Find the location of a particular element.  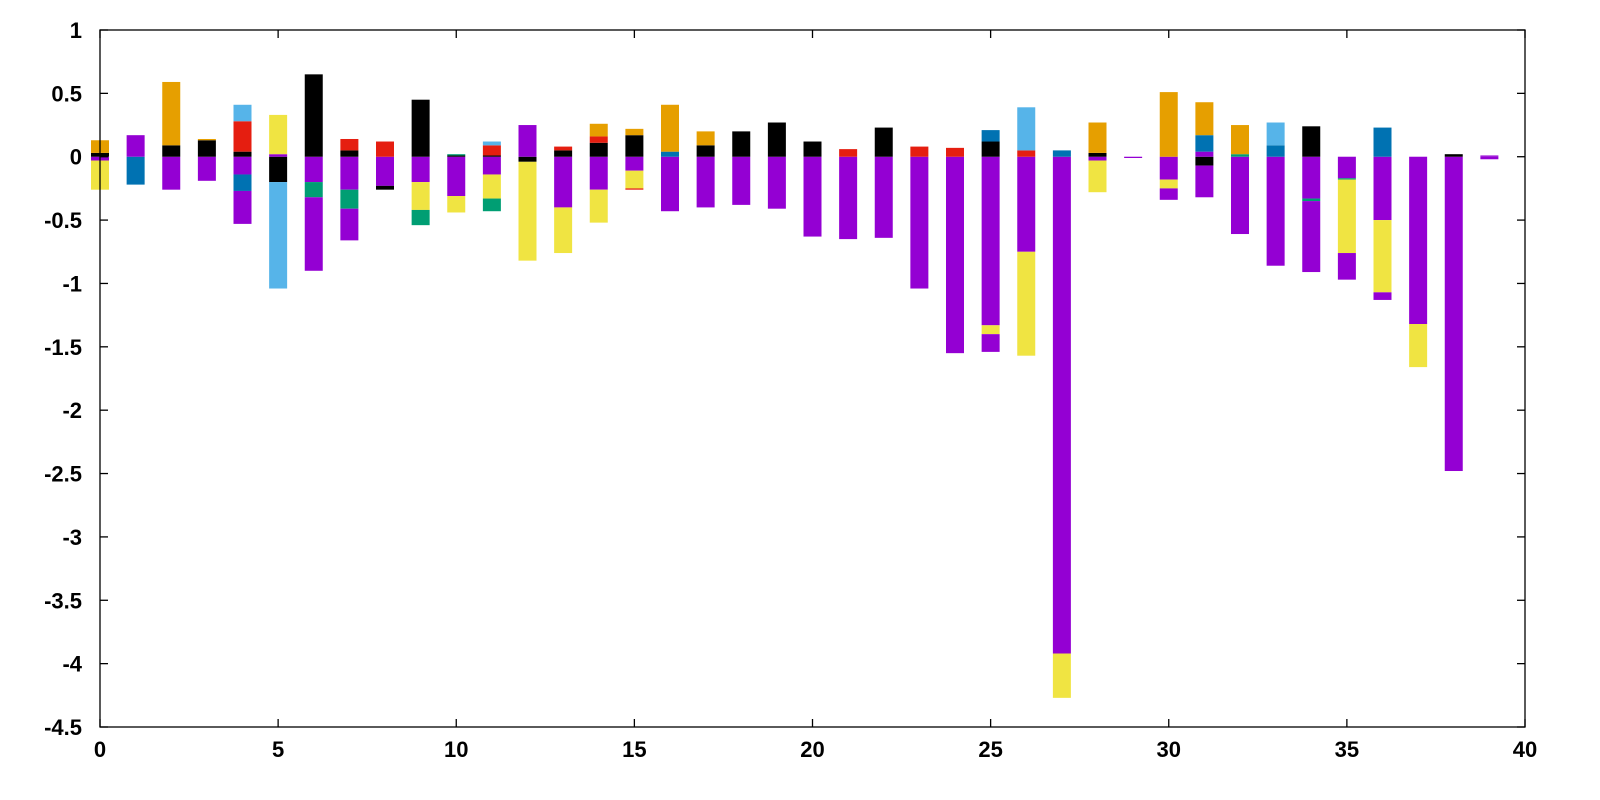

bar-5-segment-1-skyblue is located at coordinates (278, 235).